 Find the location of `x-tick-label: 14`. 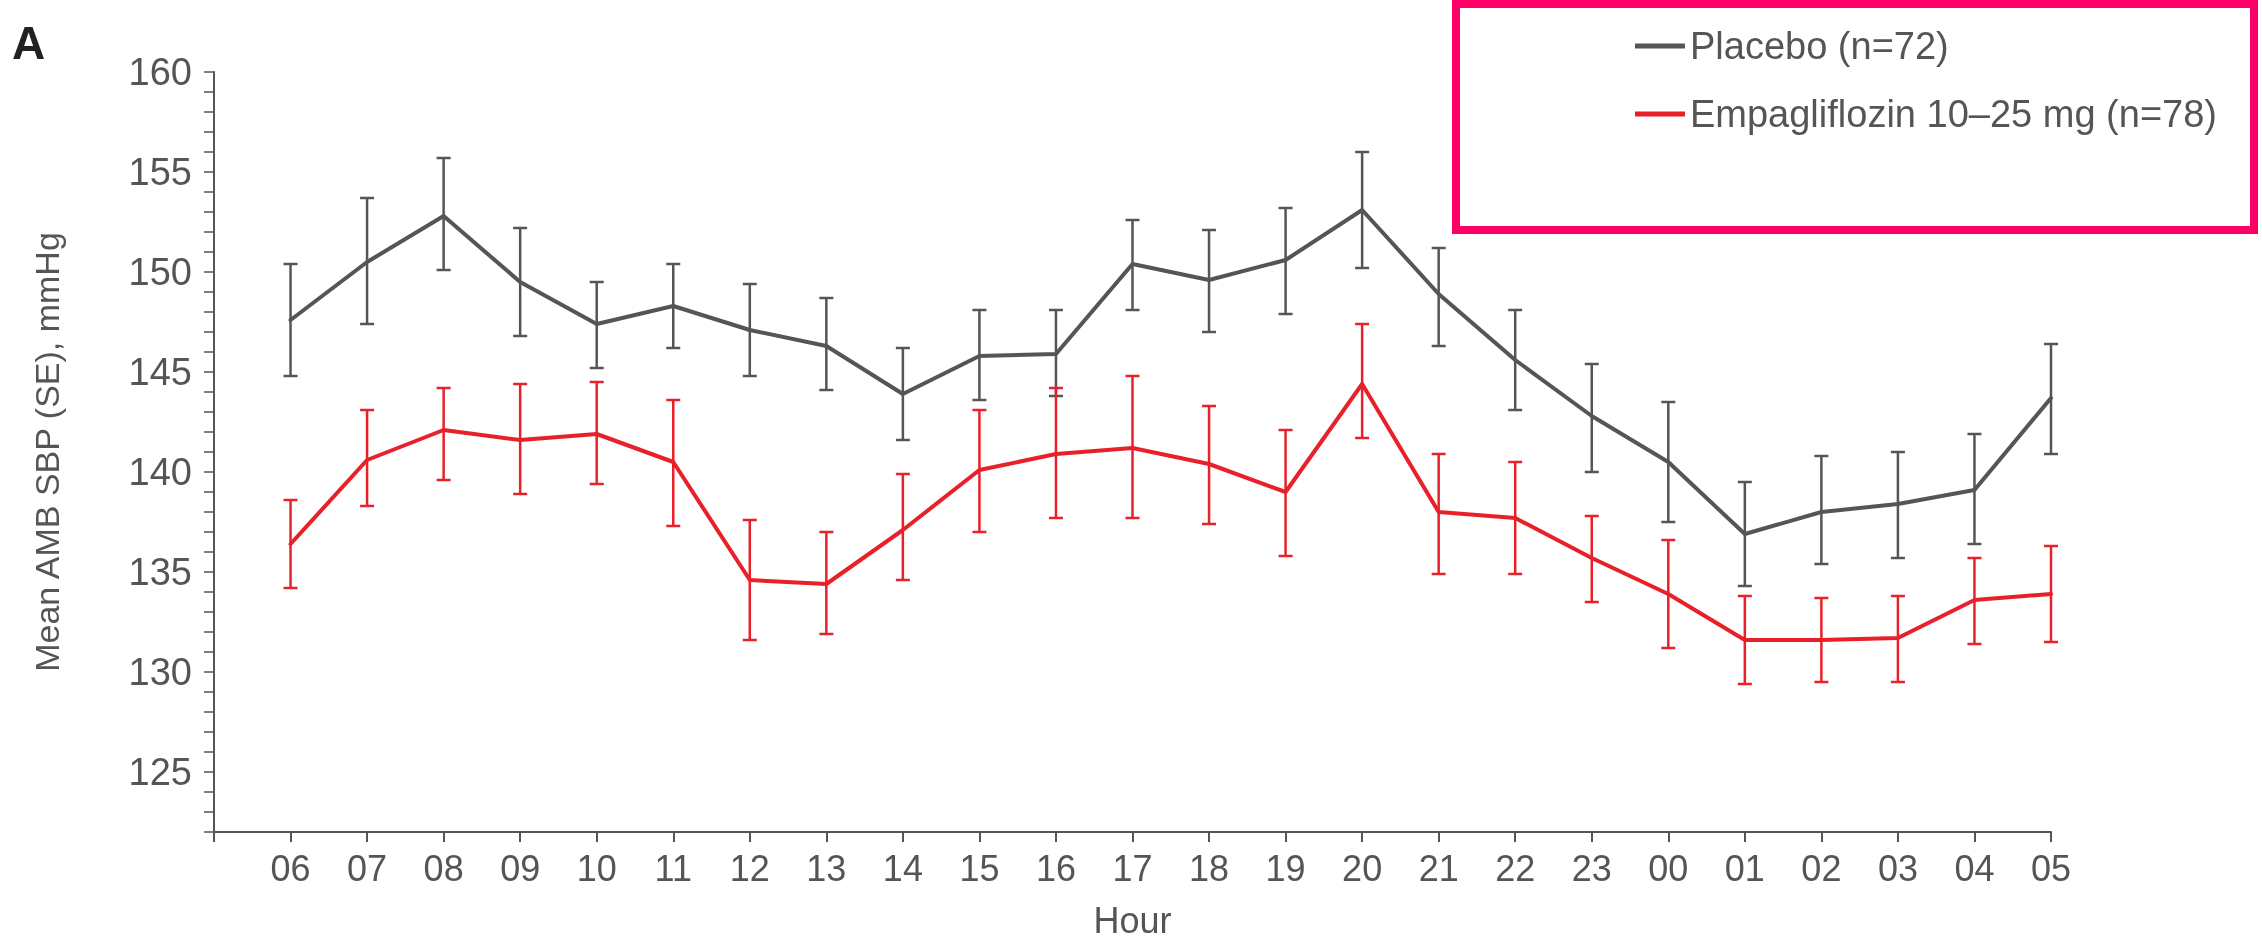

x-tick-label: 14 is located at coordinates (902, 868).